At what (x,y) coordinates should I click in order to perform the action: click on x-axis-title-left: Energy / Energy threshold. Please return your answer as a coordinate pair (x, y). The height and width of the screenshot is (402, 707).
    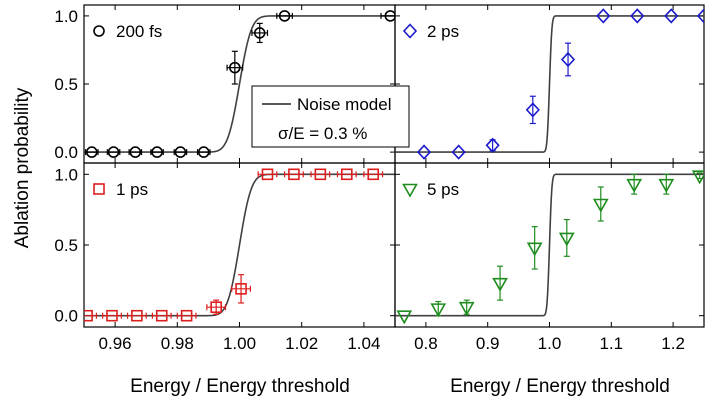
    Looking at the image, I should click on (240, 386).